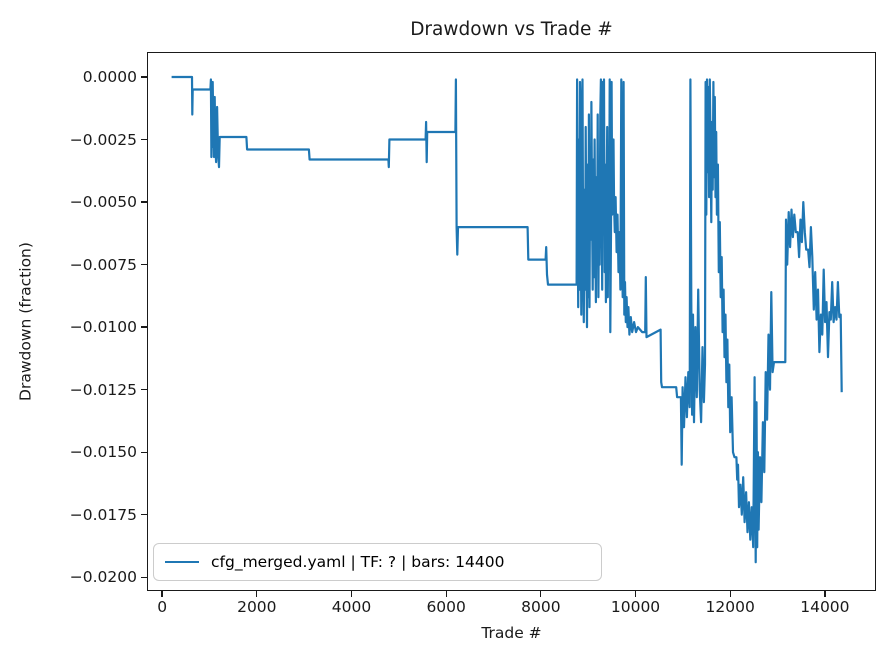  I want to click on y-tick-label: −0.0125, so click(103, 389).